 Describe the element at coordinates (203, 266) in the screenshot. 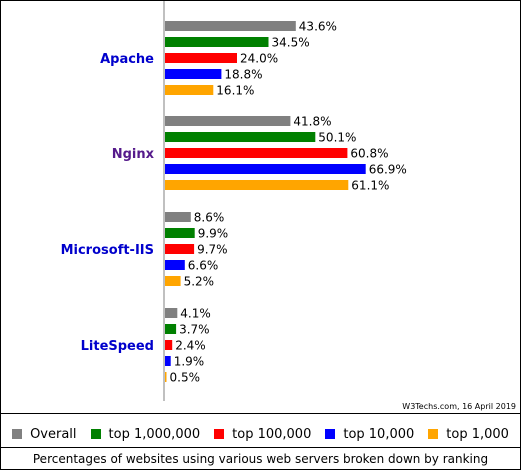

I see `bar-value-label: 6.6%` at that location.